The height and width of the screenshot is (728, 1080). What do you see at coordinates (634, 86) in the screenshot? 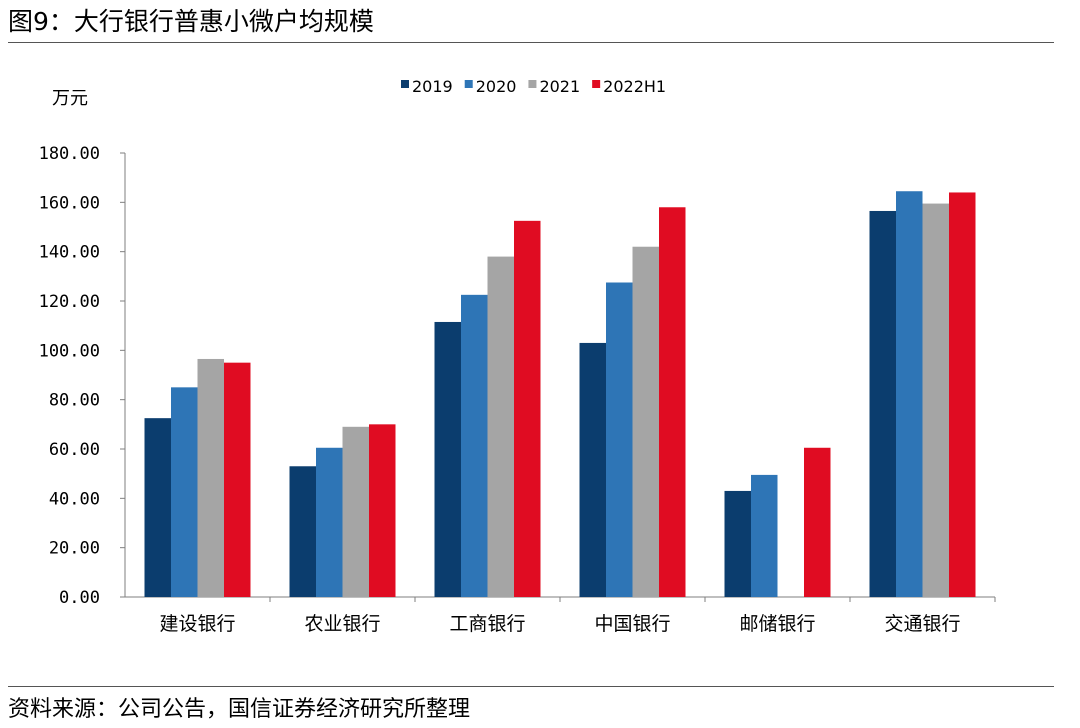
I see `legend-label: 2022H1` at bounding box center [634, 86].